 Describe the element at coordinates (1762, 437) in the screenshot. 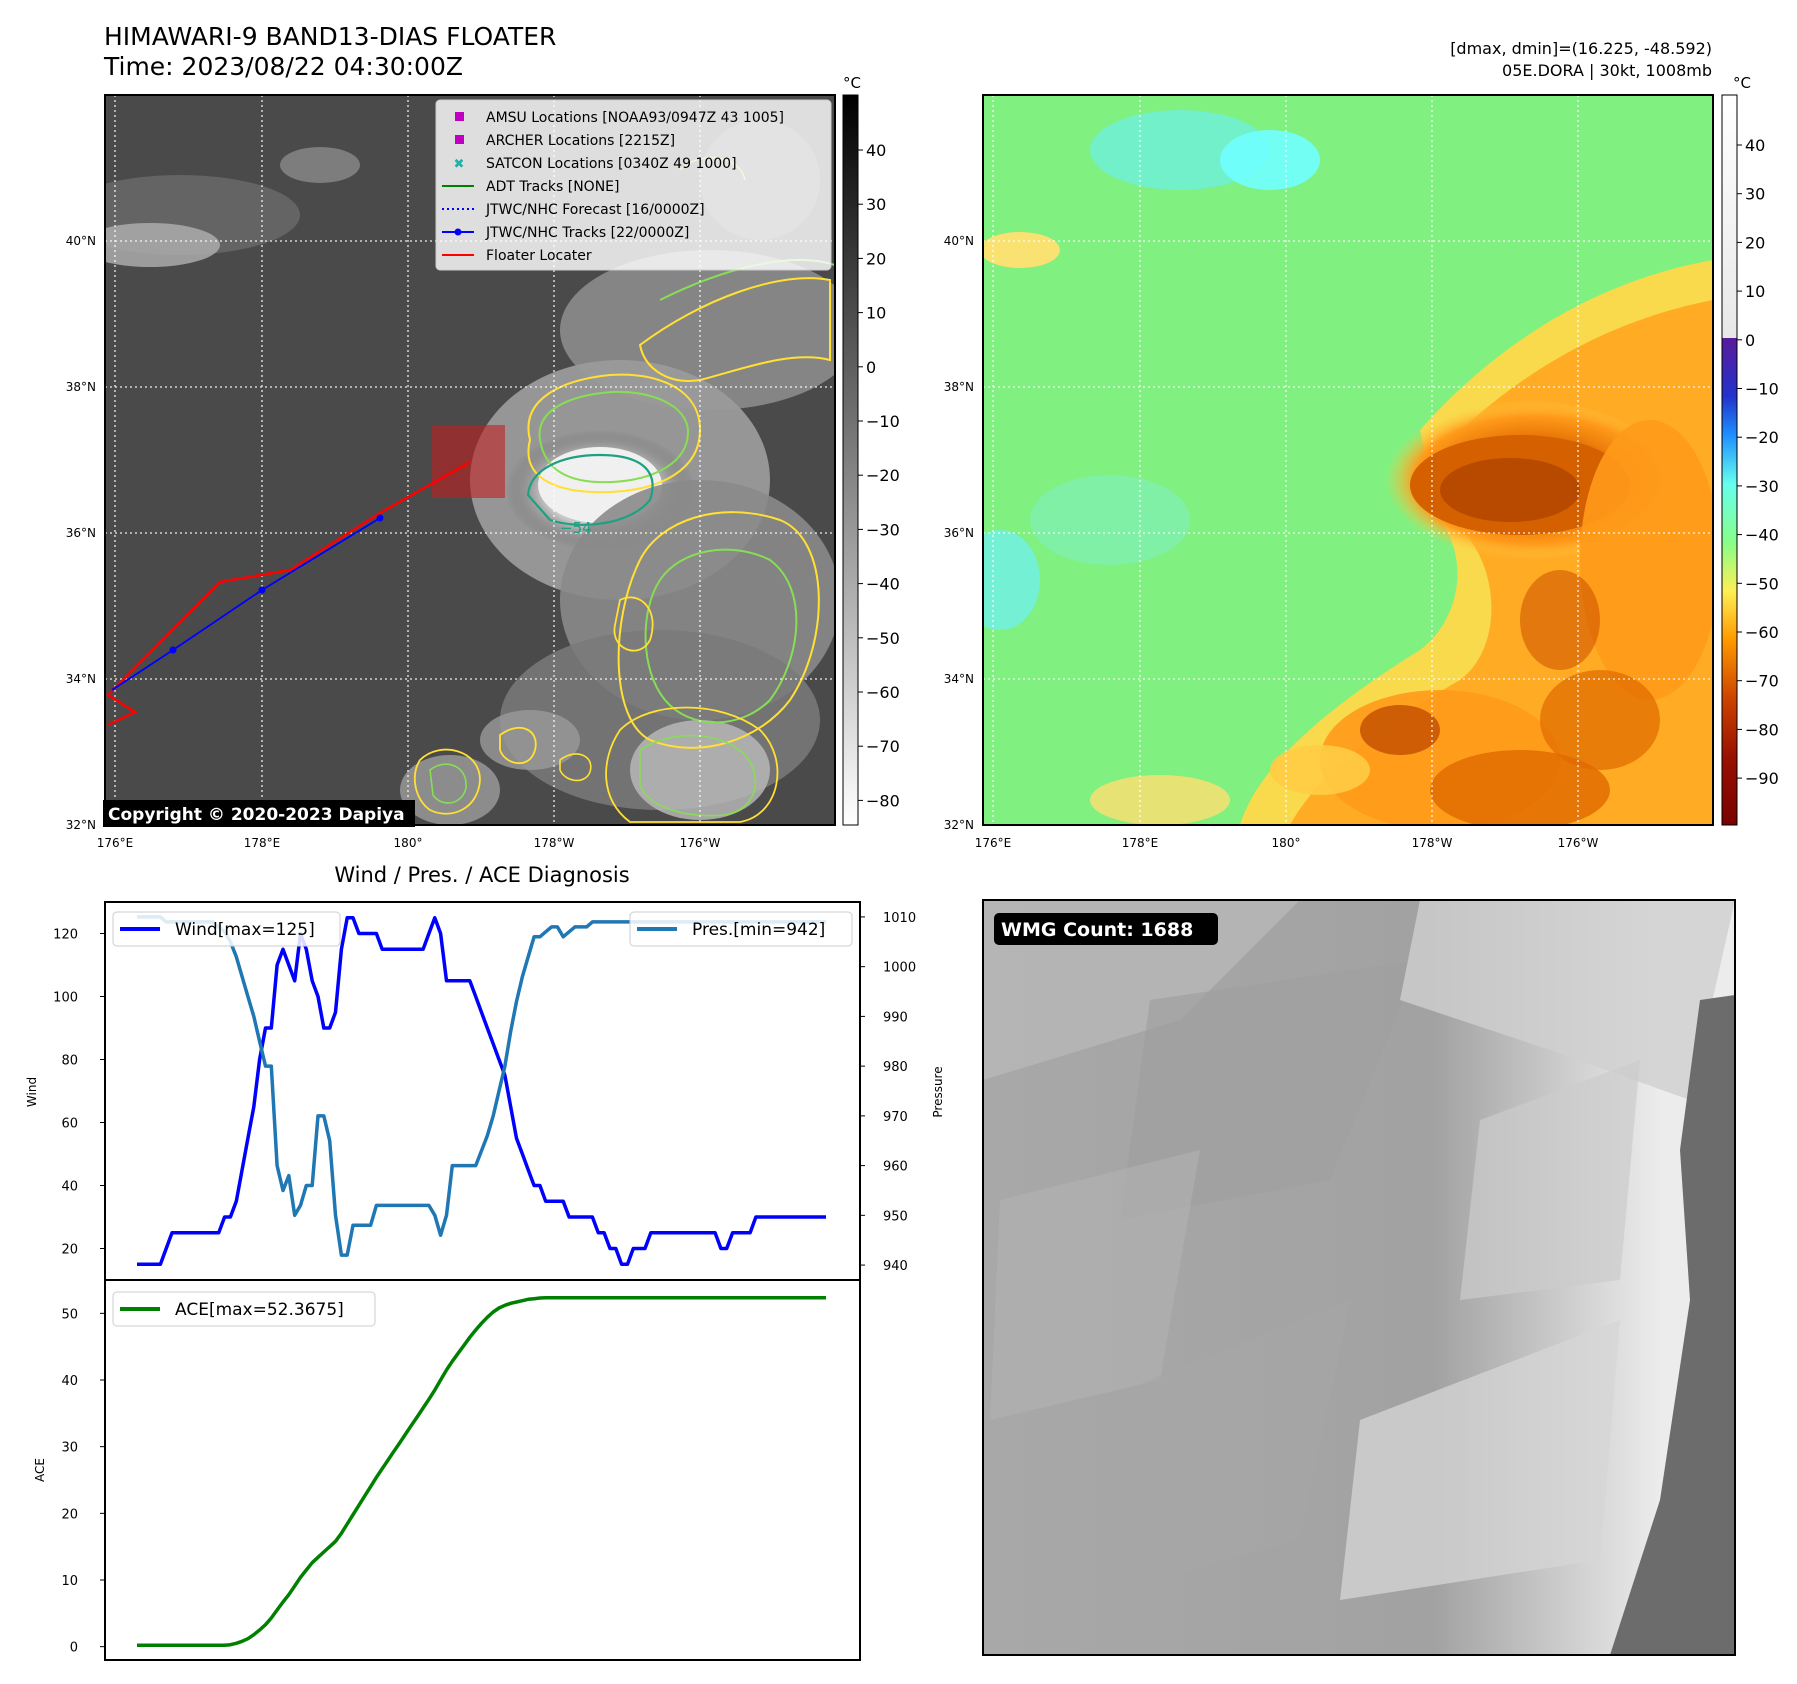

I see `color-colorbar-label: −20` at that location.